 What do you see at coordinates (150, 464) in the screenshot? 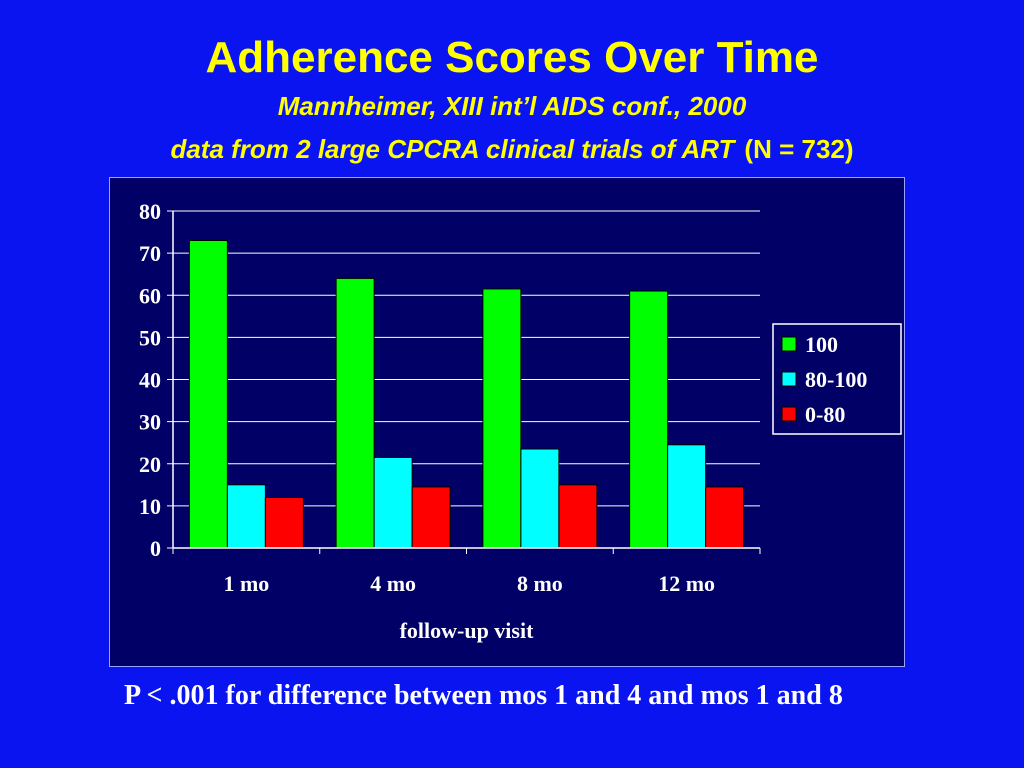
I see `y-tick-label: 20` at bounding box center [150, 464].